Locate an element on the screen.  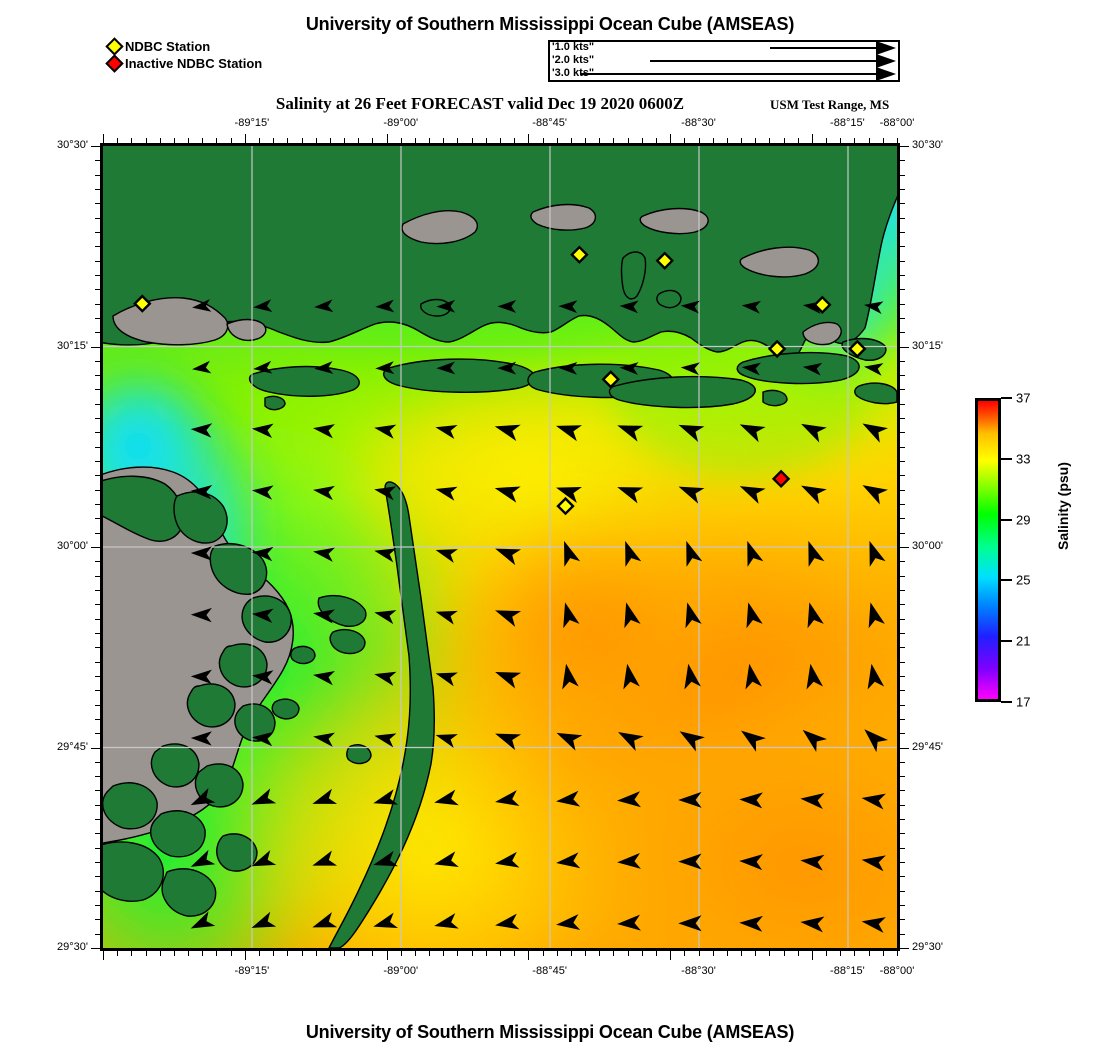
colorbar-tick-label: 37 is located at coordinates (1023, 398).